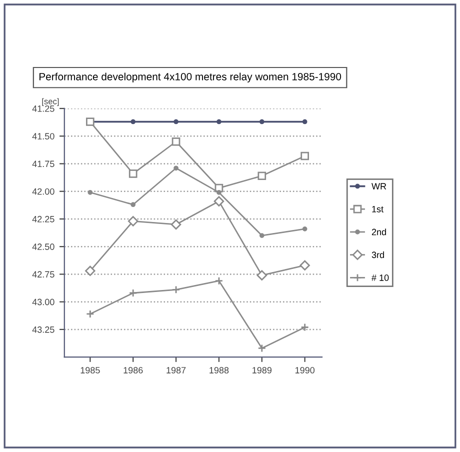 This screenshot has width=460, height=452. What do you see at coordinates (379, 186) in the screenshot?
I see `legend-label: WR` at bounding box center [379, 186].